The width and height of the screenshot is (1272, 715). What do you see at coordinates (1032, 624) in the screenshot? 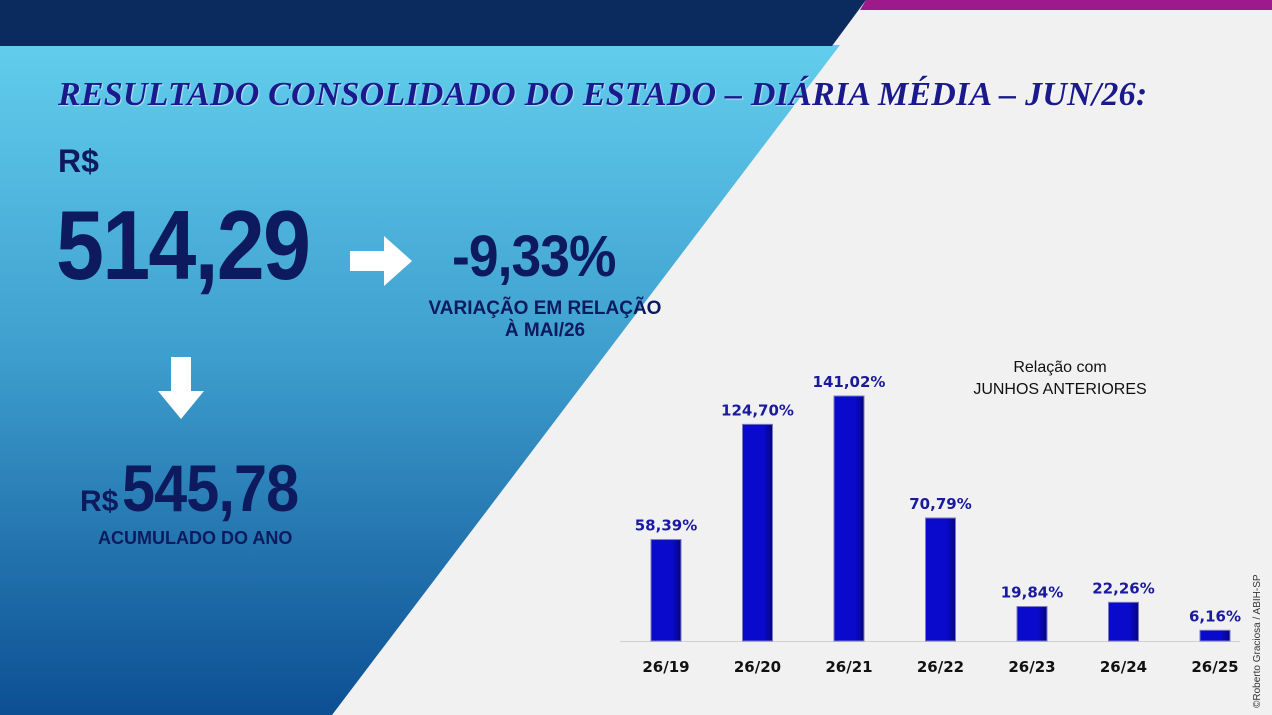
I see `bar-26/23` at bounding box center [1032, 624].